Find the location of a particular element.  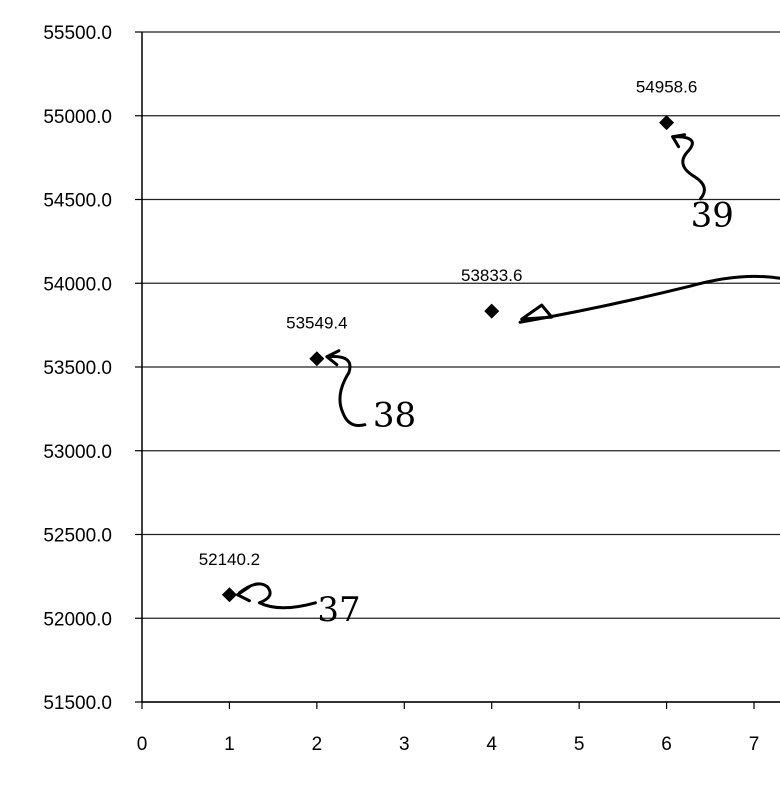

x-tick-label: 0 is located at coordinates (142, 744).